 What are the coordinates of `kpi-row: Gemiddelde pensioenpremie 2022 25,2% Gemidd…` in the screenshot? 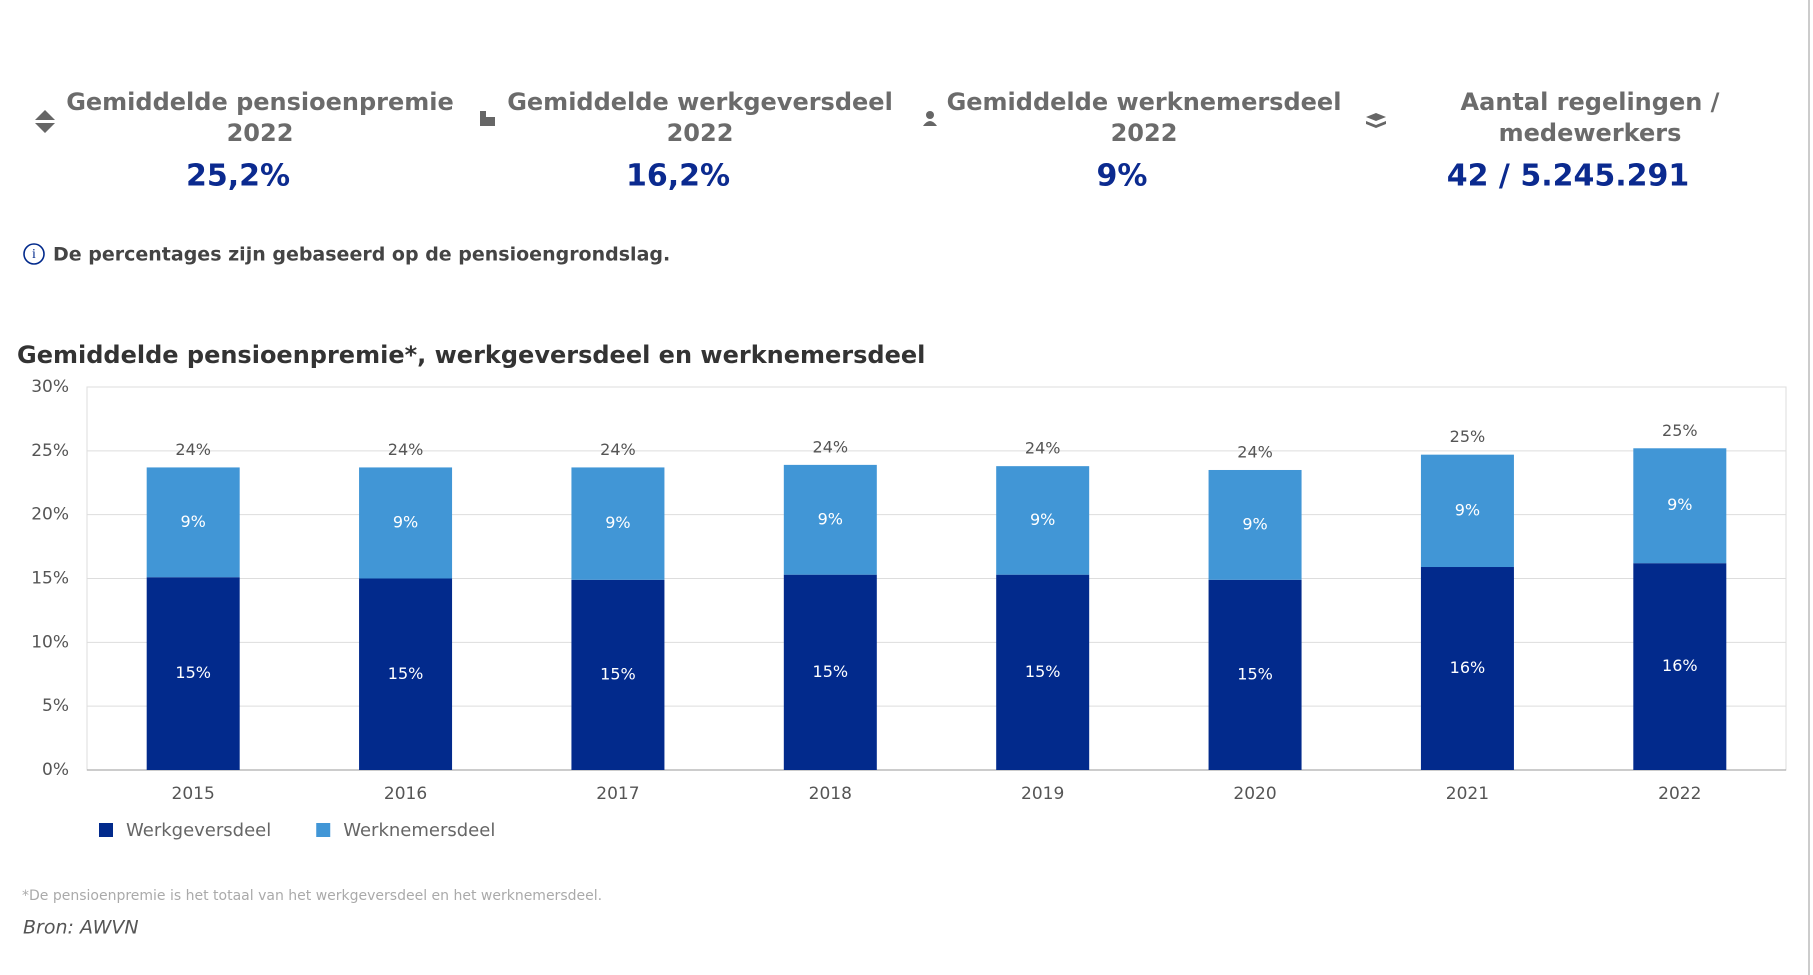 It's located at (892, 141).